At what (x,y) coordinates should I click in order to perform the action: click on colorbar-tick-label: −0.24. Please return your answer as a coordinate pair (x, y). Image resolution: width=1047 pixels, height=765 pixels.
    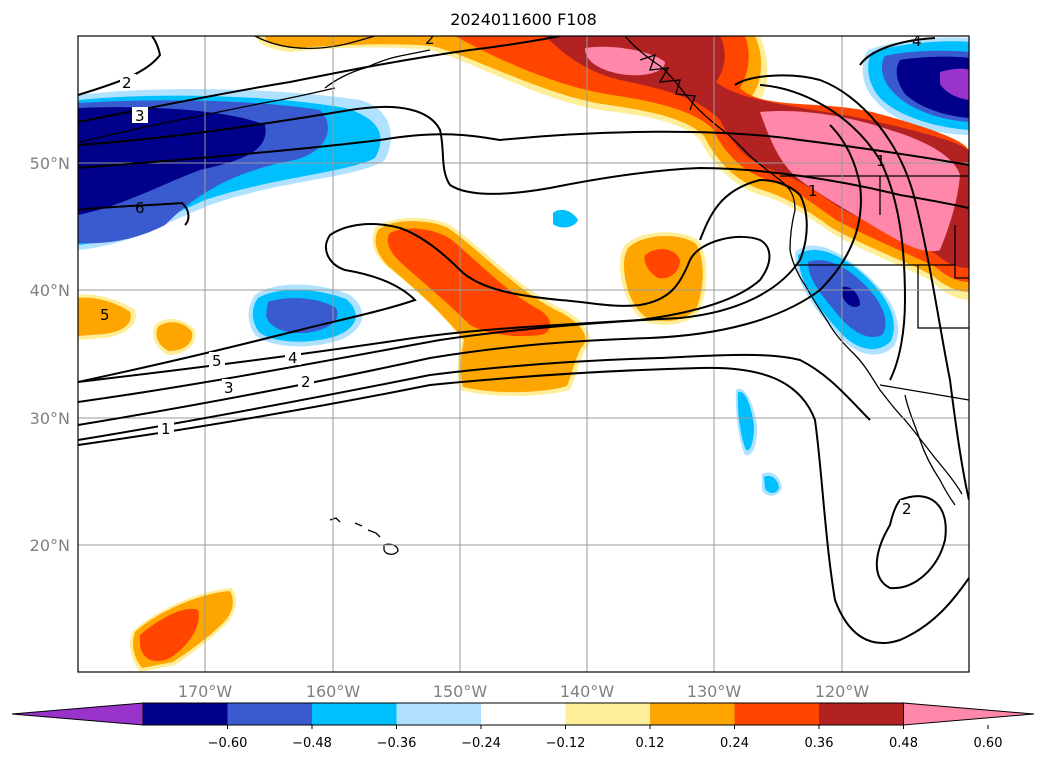
    Looking at the image, I should click on (481, 743).